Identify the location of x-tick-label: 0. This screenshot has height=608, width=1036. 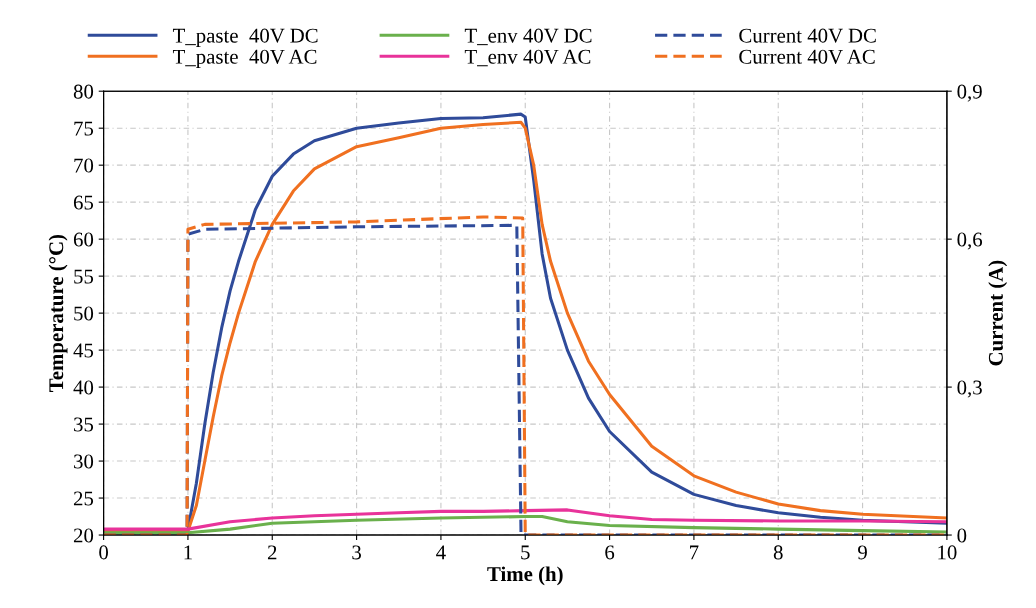
(104, 552).